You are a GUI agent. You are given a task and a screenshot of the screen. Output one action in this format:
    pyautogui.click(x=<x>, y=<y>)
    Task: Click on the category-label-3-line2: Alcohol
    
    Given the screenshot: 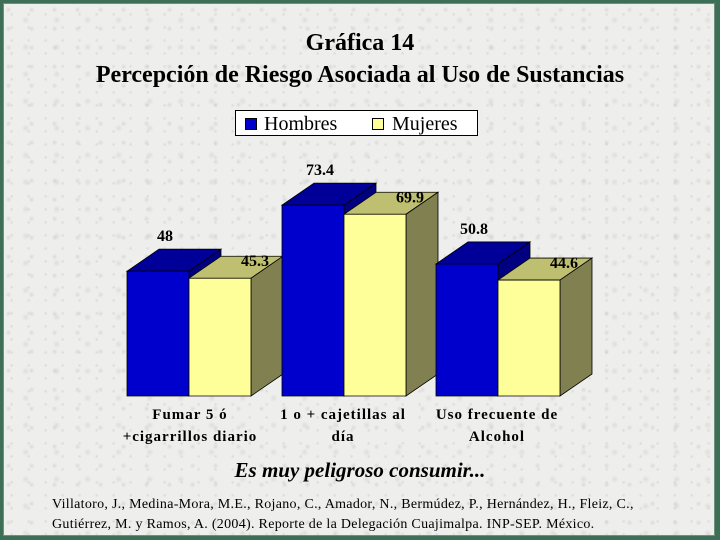 What is the action you would take?
    pyautogui.click(x=497, y=437)
    